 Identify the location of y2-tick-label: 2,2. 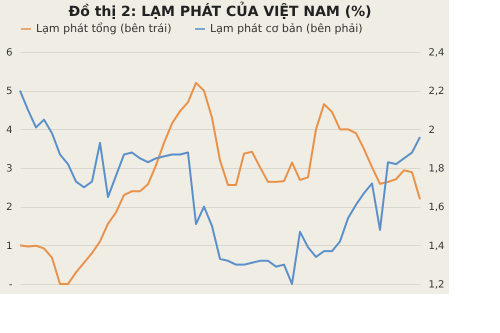
(436, 92).